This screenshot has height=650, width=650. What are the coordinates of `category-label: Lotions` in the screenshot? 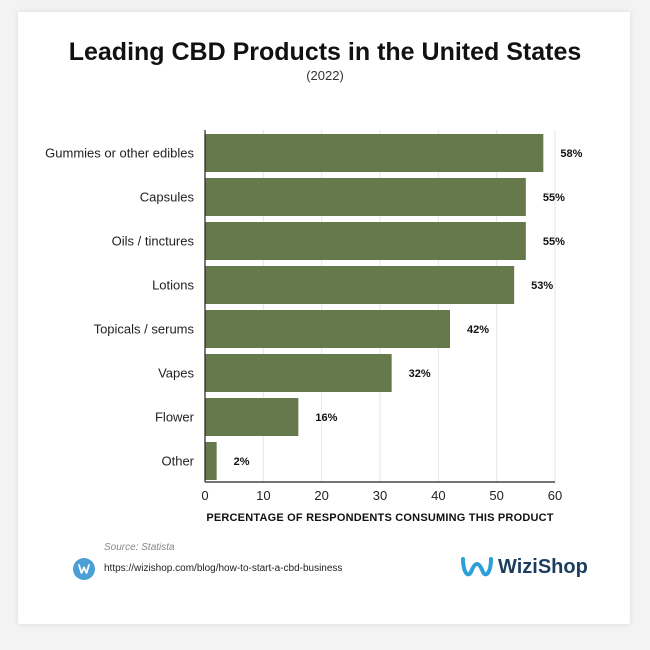 It's located at (173, 285).